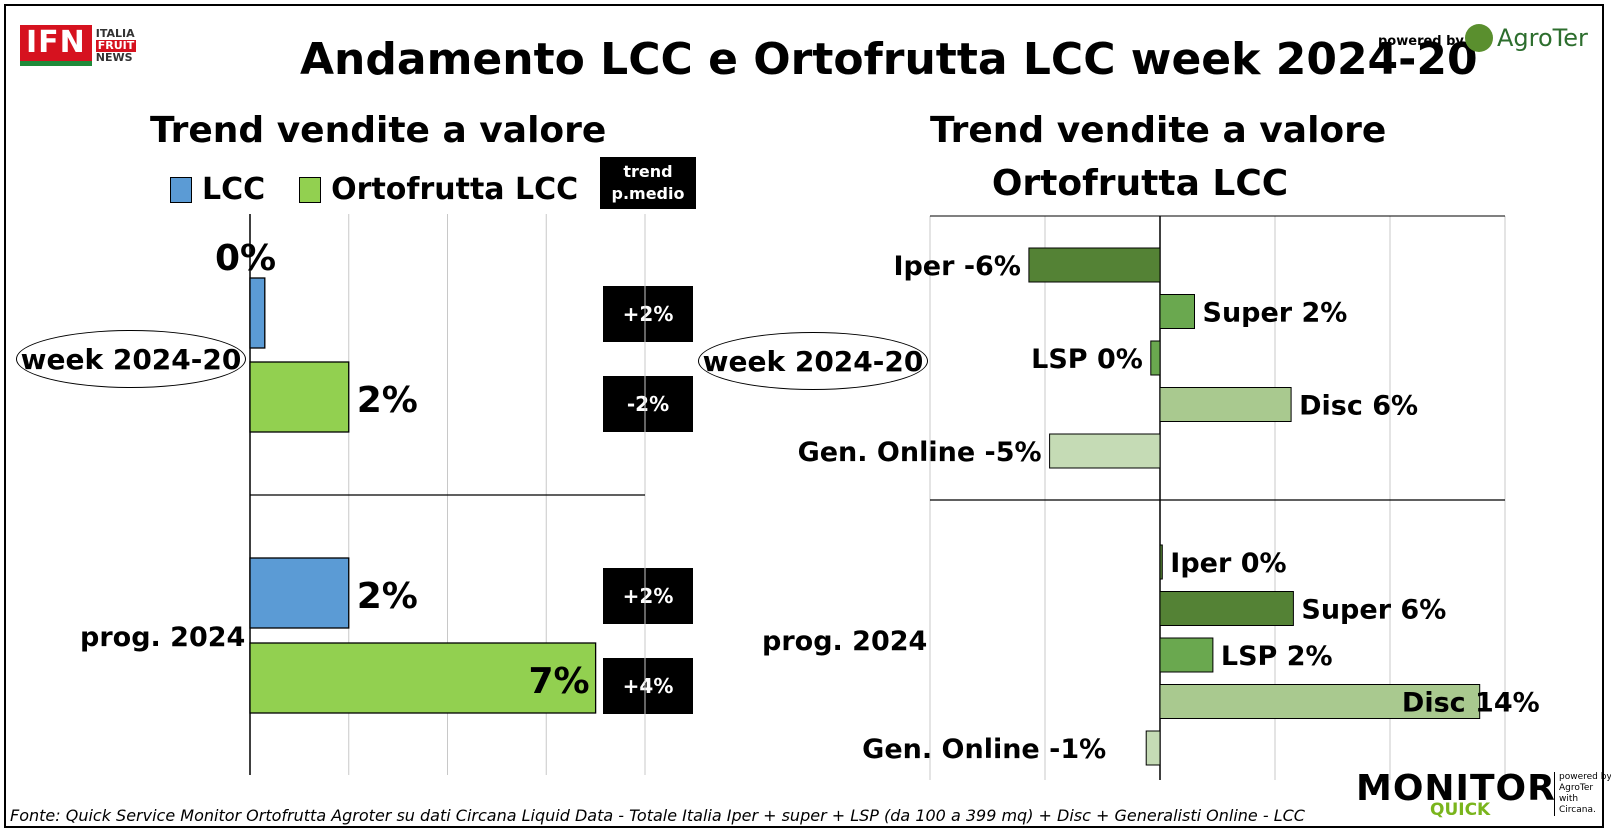 This screenshot has height=836, width=1611. I want to click on right-bar-label-1-2: LSP 2%, so click(1277, 656).